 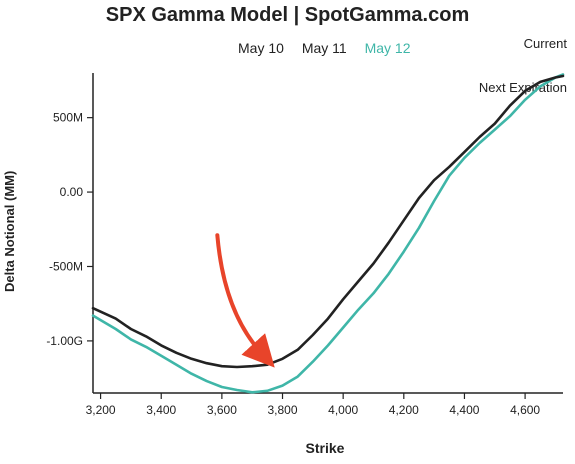 What do you see at coordinates (66, 266) in the screenshot?
I see `y-tick-label: -500M` at bounding box center [66, 266].